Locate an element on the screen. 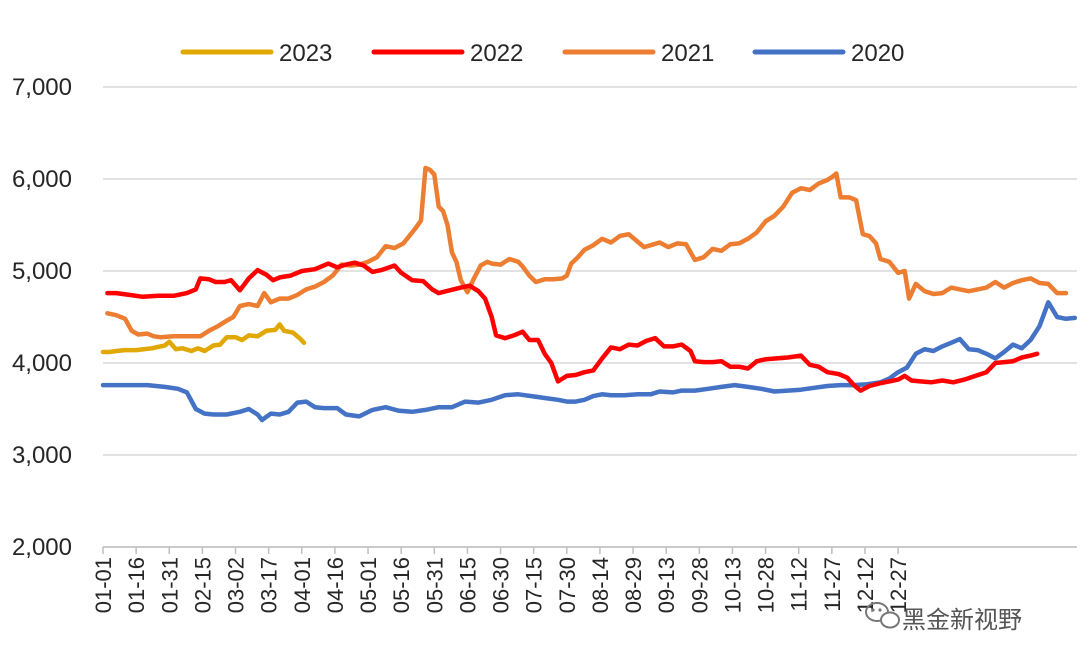  legend-label-2020: 2020 is located at coordinates (877, 53).